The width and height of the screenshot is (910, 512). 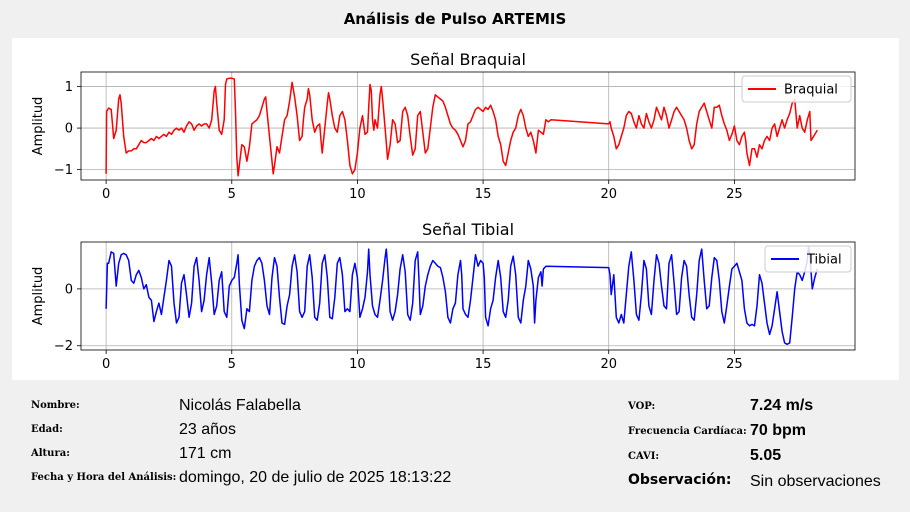 What do you see at coordinates (240, 405) in the screenshot?
I see `name-value: Nicolás Falabella` at bounding box center [240, 405].